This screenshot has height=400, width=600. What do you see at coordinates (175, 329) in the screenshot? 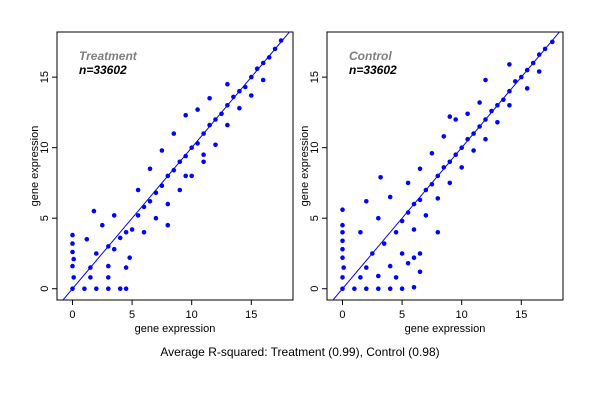
I see `treatment-x-axis-title: gene expression` at bounding box center [175, 329].